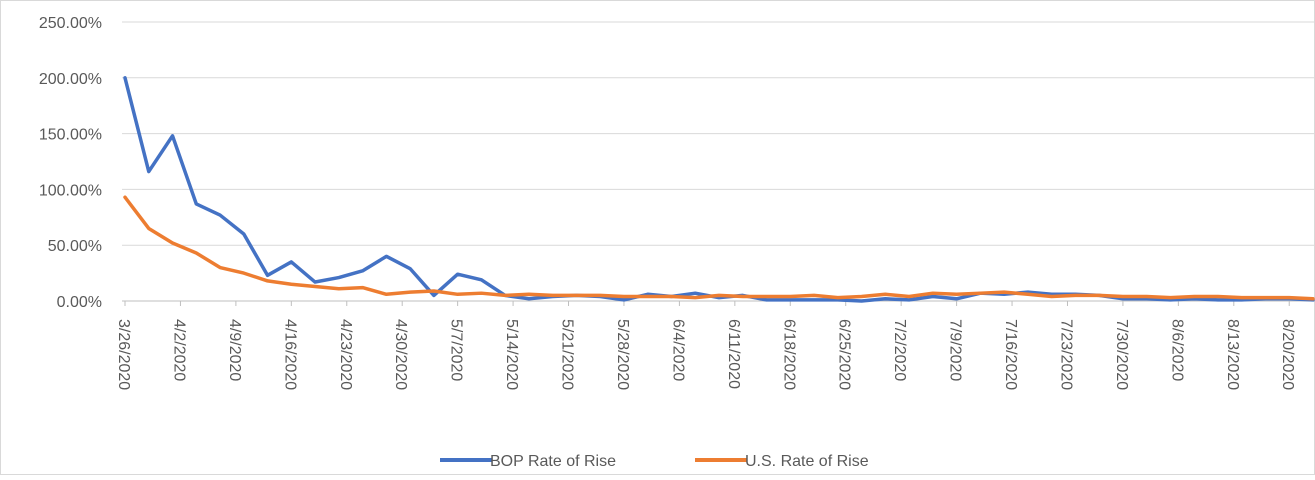 The width and height of the screenshot is (1315, 480). I want to click on x-tick-label: 5/21/2020, so click(567, 354).